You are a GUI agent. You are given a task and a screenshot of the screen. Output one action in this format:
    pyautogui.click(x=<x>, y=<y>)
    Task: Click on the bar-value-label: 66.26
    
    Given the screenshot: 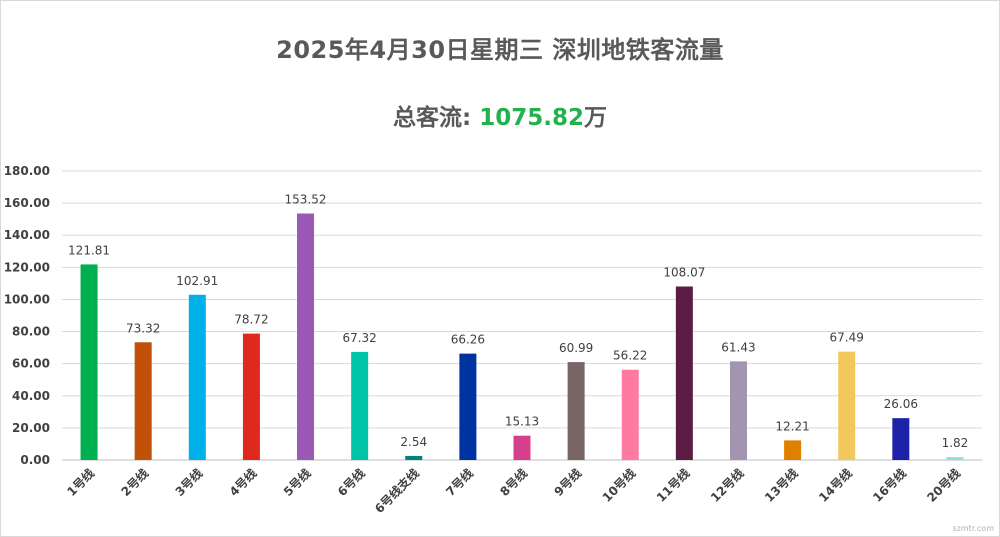 What is the action you would take?
    pyautogui.click(x=468, y=340)
    